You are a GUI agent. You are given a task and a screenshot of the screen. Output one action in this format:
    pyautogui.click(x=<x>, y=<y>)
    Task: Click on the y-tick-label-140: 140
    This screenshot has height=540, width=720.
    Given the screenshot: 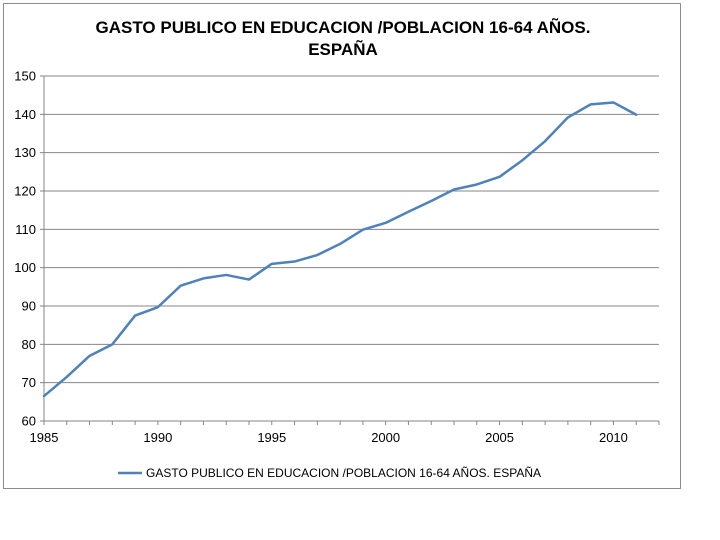 What is the action you would take?
    pyautogui.click(x=25, y=114)
    